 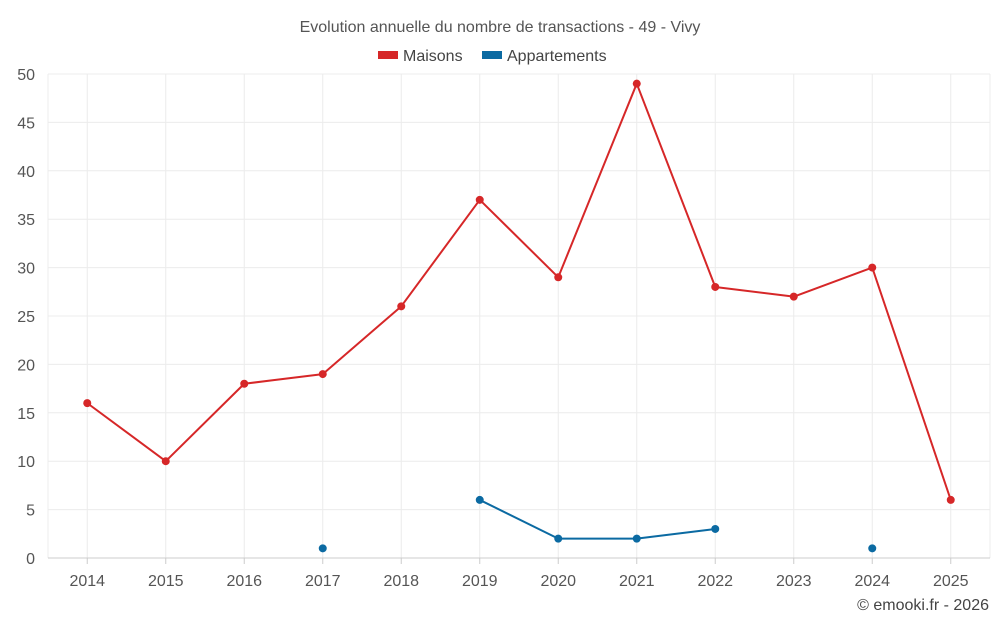 What do you see at coordinates (923, 605) in the screenshot?
I see `credit-text: © emooki.fr - 2026` at bounding box center [923, 605].